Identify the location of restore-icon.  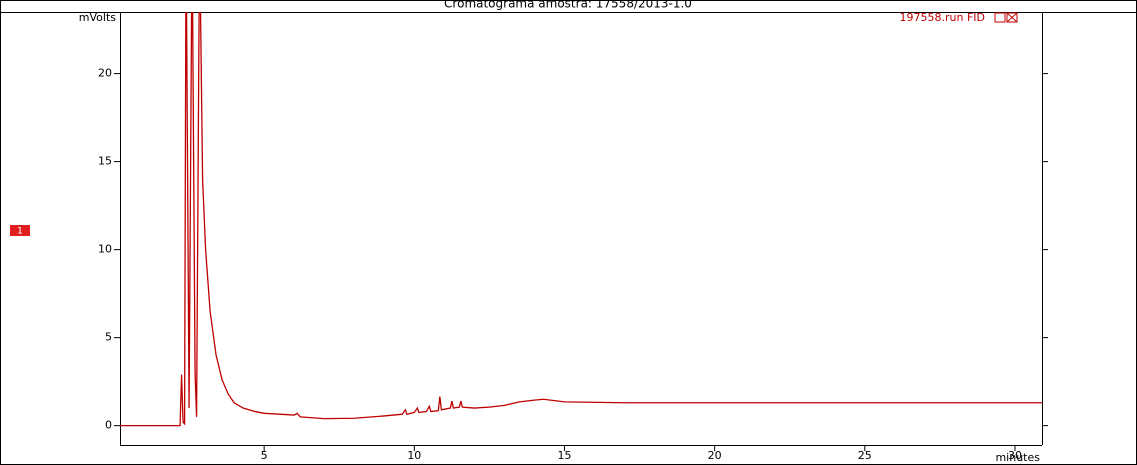
(1000, 17).